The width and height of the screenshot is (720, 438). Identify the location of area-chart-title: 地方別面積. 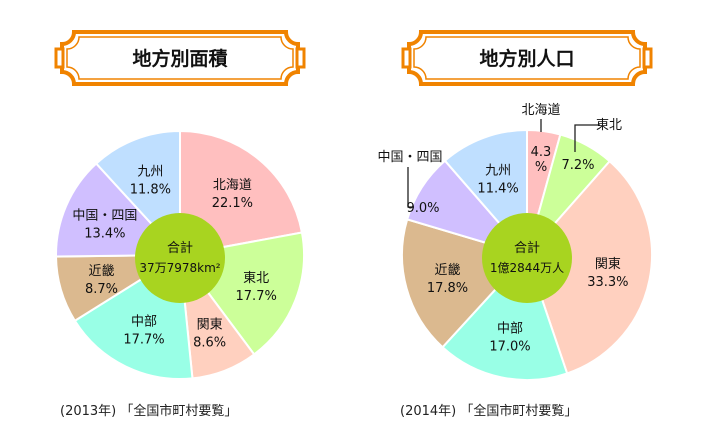
(179, 58).